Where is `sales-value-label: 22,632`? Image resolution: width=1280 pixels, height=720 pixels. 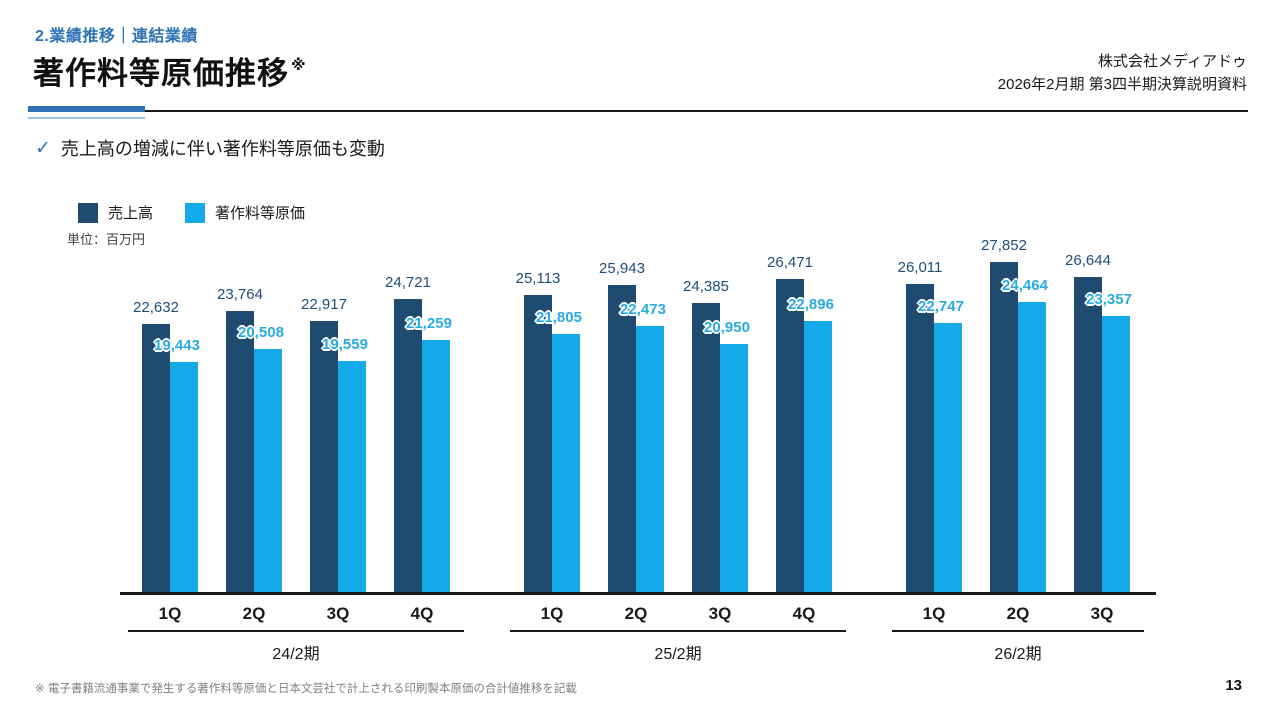
sales-value-label: 22,632 is located at coordinates (156, 307).